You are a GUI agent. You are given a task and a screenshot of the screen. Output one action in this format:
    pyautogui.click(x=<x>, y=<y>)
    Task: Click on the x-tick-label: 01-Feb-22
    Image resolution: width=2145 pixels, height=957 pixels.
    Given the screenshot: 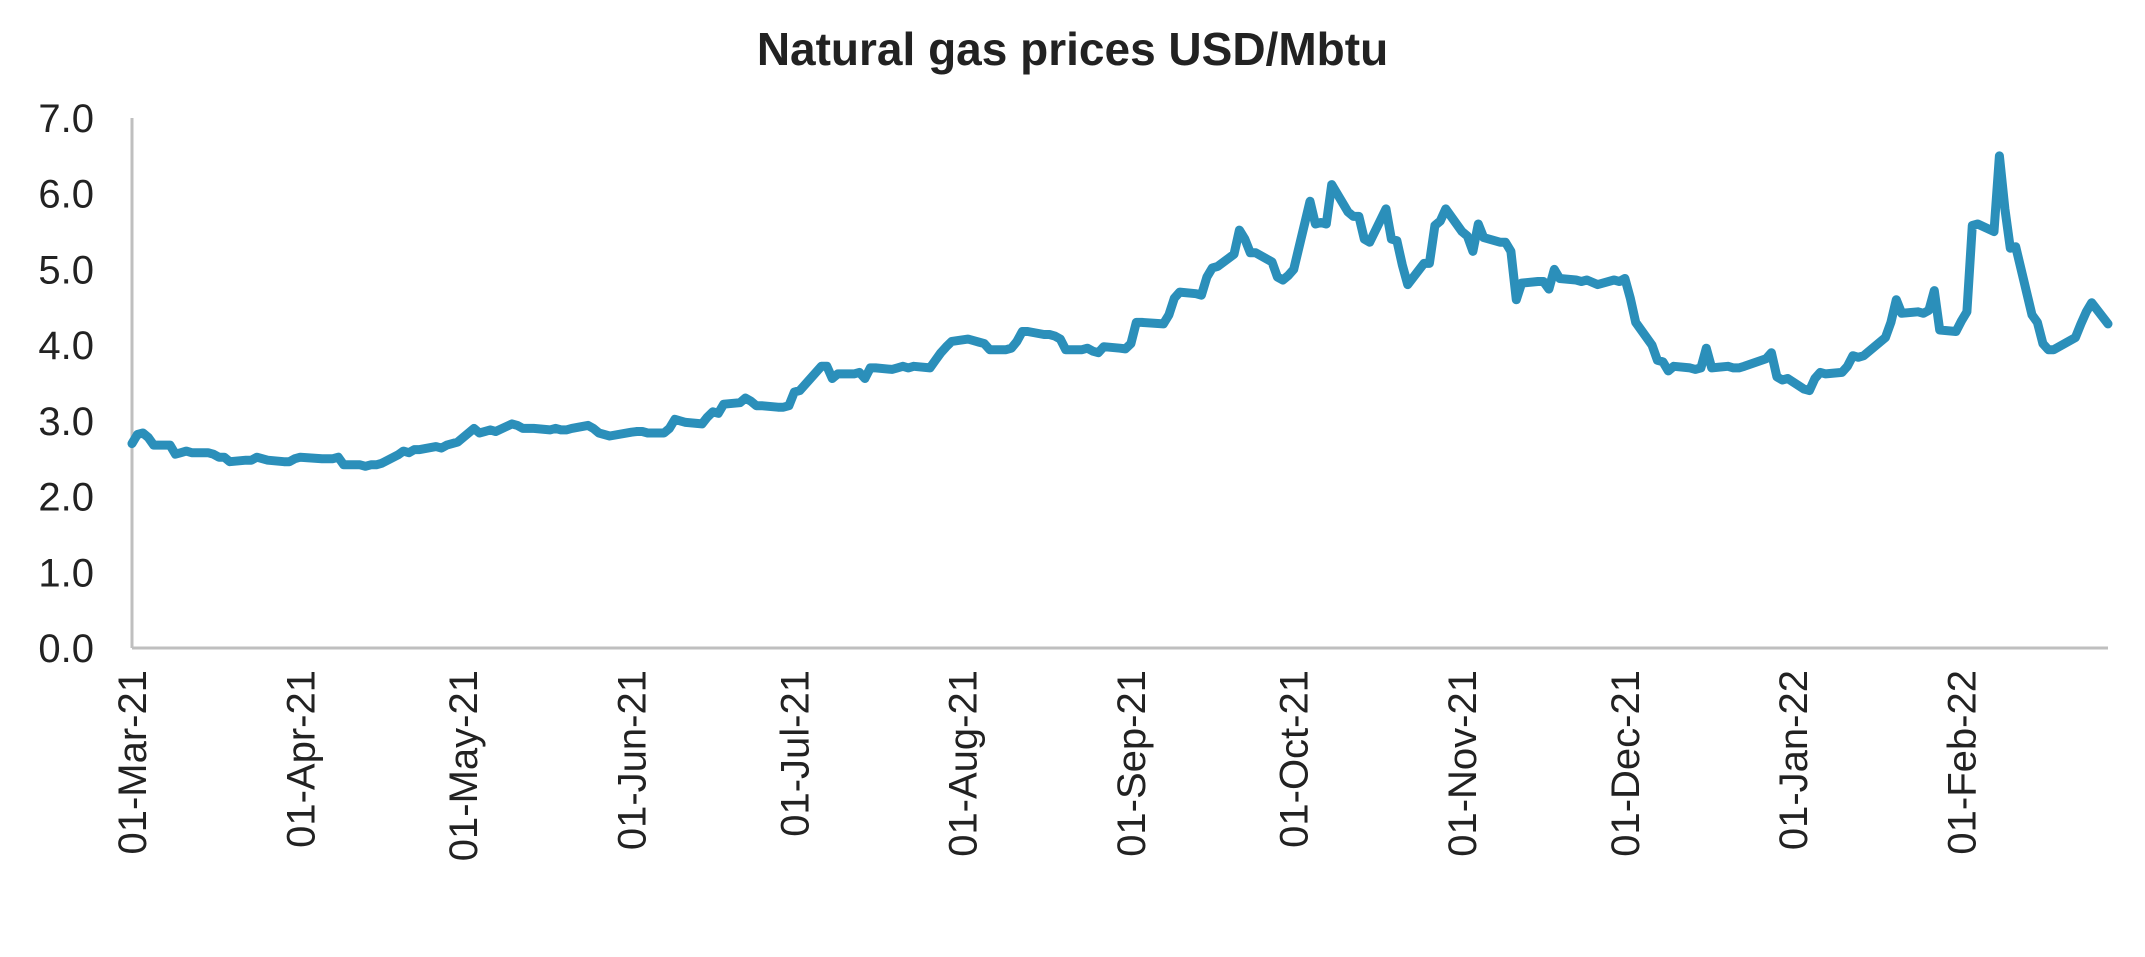 What is the action you would take?
    pyautogui.click(x=1962, y=762)
    